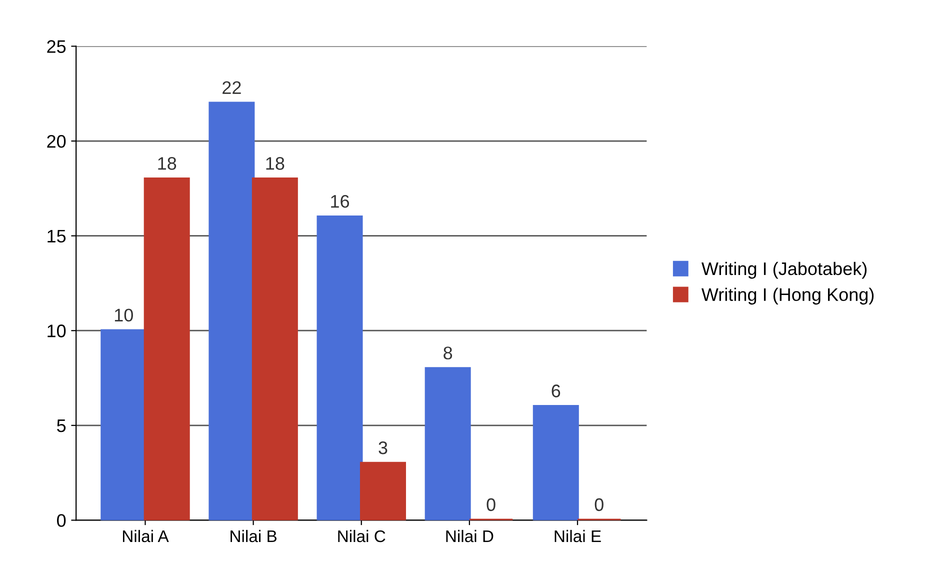 The width and height of the screenshot is (951, 578). I want to click on y-tick-label: 25, so click(56, 46).